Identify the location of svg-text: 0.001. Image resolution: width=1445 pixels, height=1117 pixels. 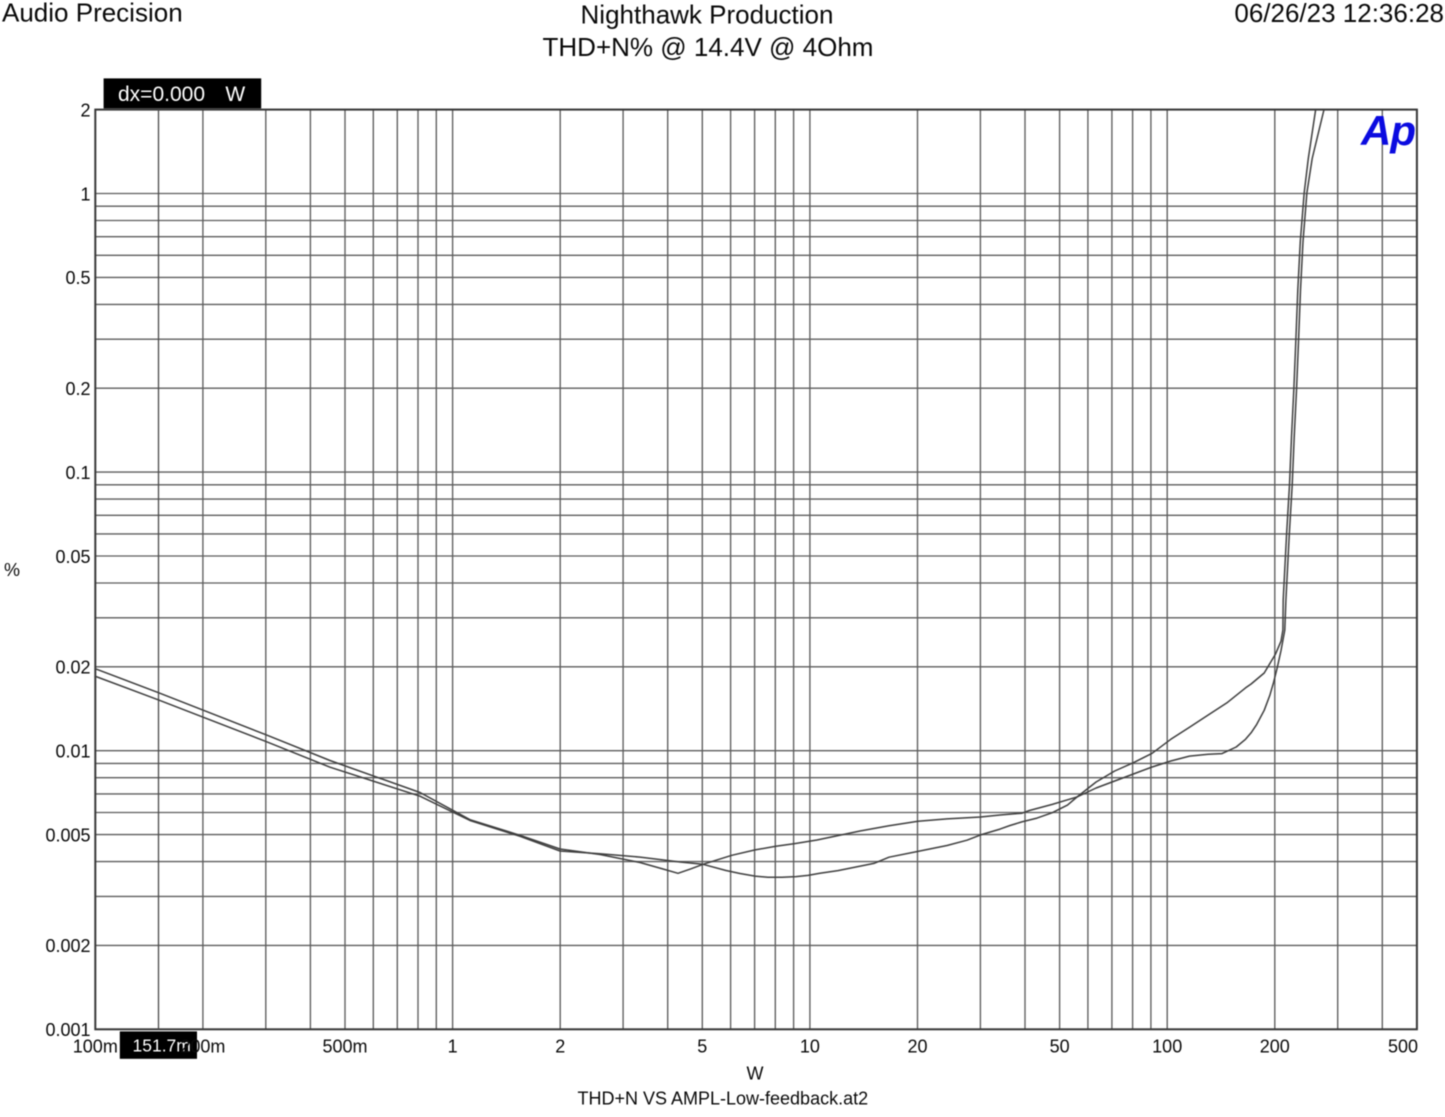
(67, 1030).